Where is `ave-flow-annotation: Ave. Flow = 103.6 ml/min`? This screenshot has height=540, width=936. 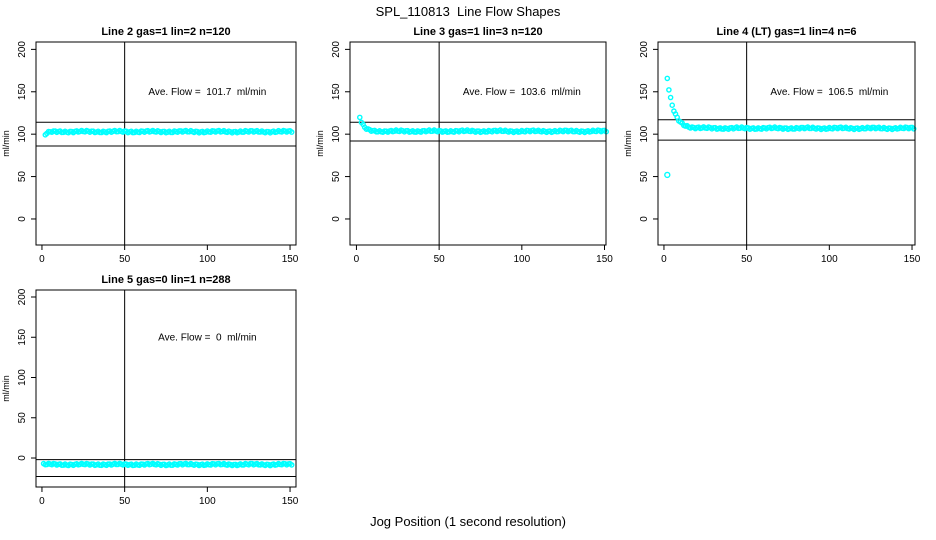 ave-flow-annotation: Ave. Flow = 103.6 ml/min is located at coordinates (522, 92).